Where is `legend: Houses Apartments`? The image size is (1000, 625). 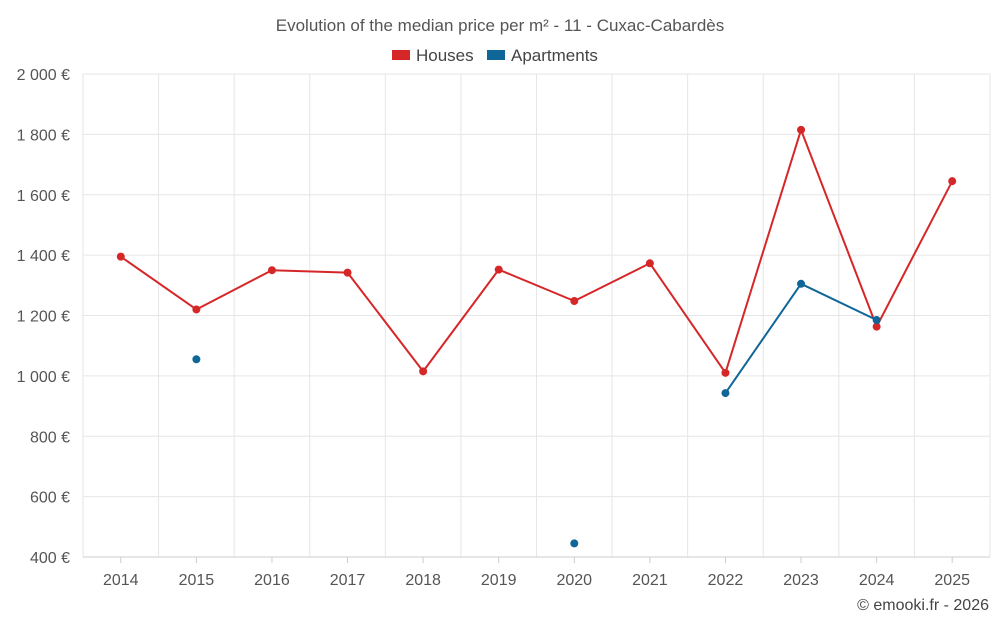 legend: Houses Apartments is located at coordinates (495, 55).